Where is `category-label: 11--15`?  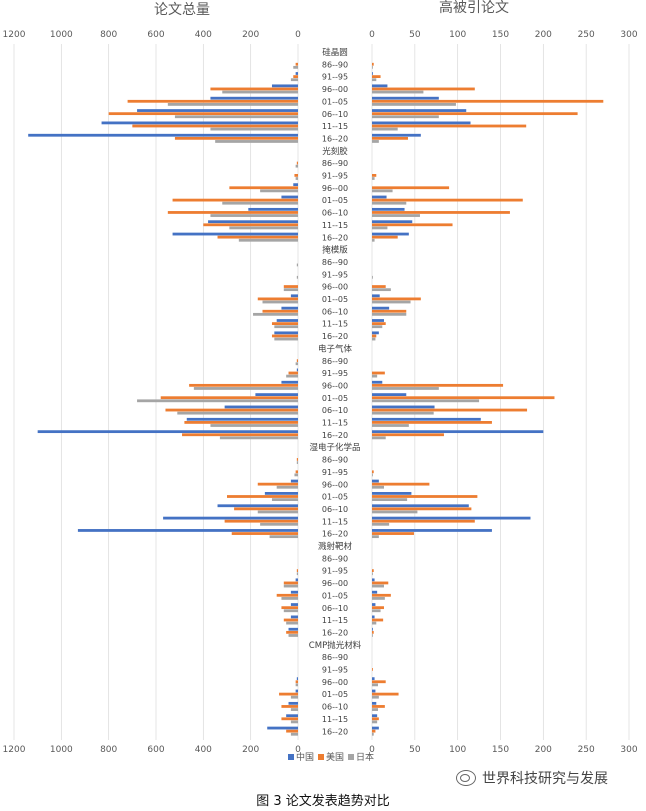
category-label: 11--15 is located at coordinates (335, 719).